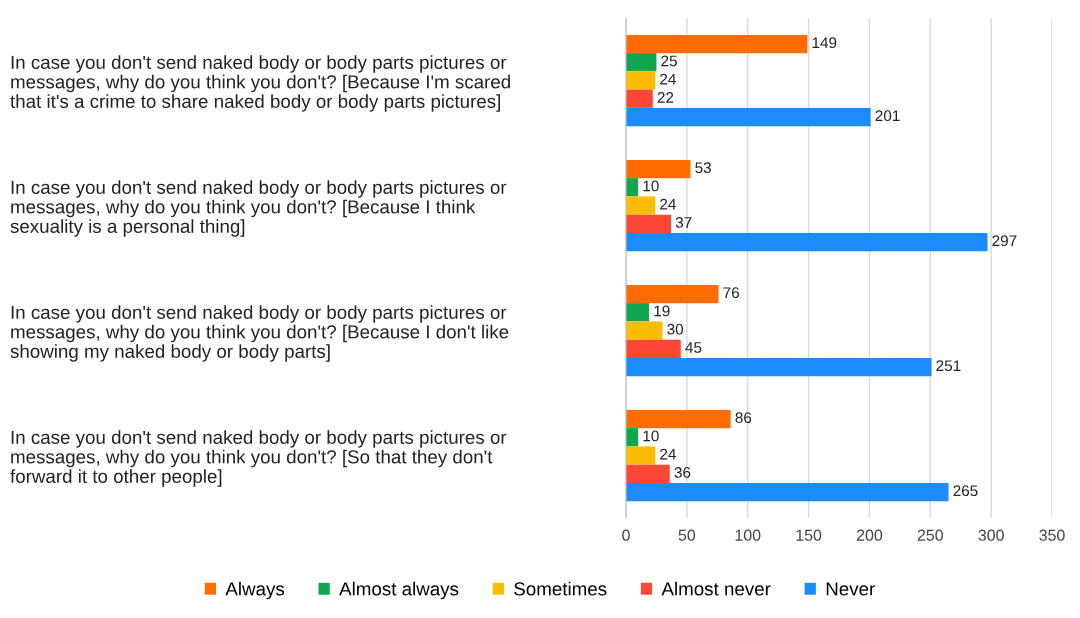 The height and width of the screenshot is (618, 1080). What do you see at coordinates (850, 589) in the screenshot?
I see `legend-label: Never` at bounding box center [850, 589].